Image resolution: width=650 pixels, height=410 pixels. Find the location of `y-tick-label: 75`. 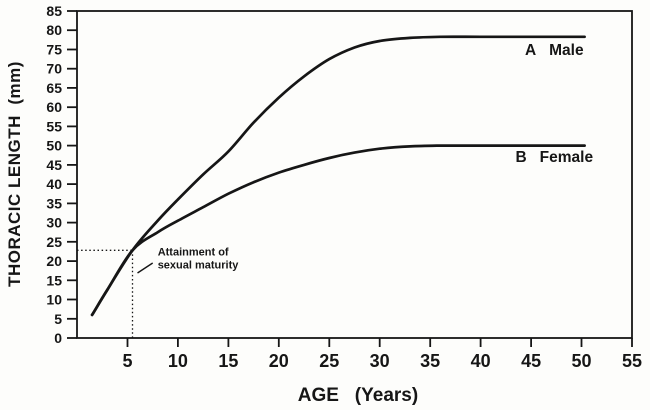

y-tick-label: 75 is located at coordinates (54, 50).